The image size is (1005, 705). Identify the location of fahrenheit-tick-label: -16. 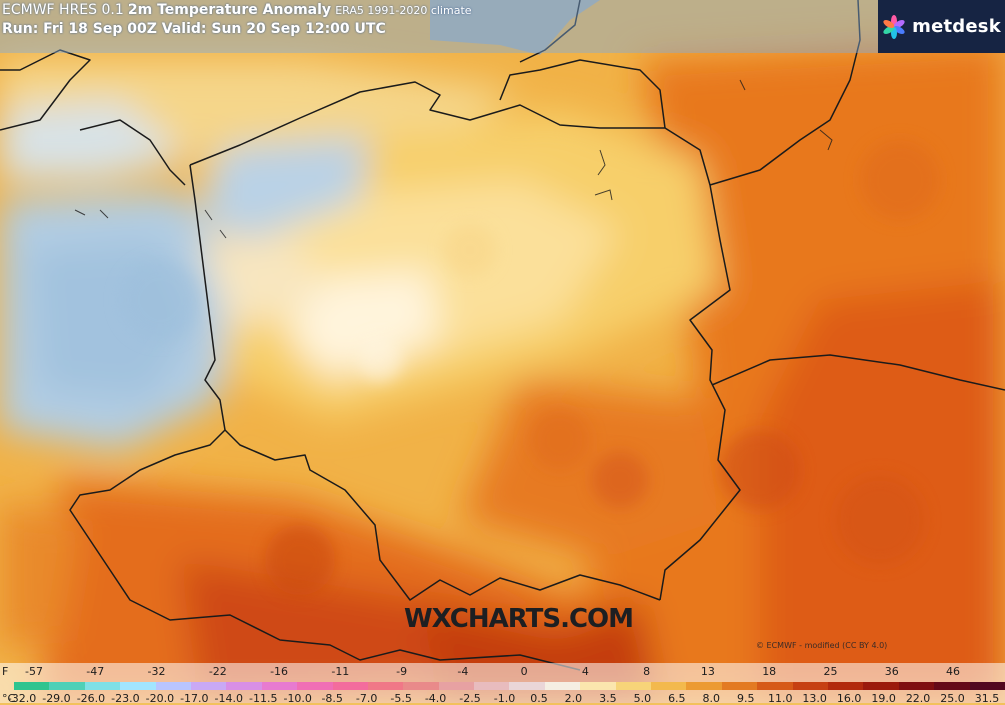
(279, 671).